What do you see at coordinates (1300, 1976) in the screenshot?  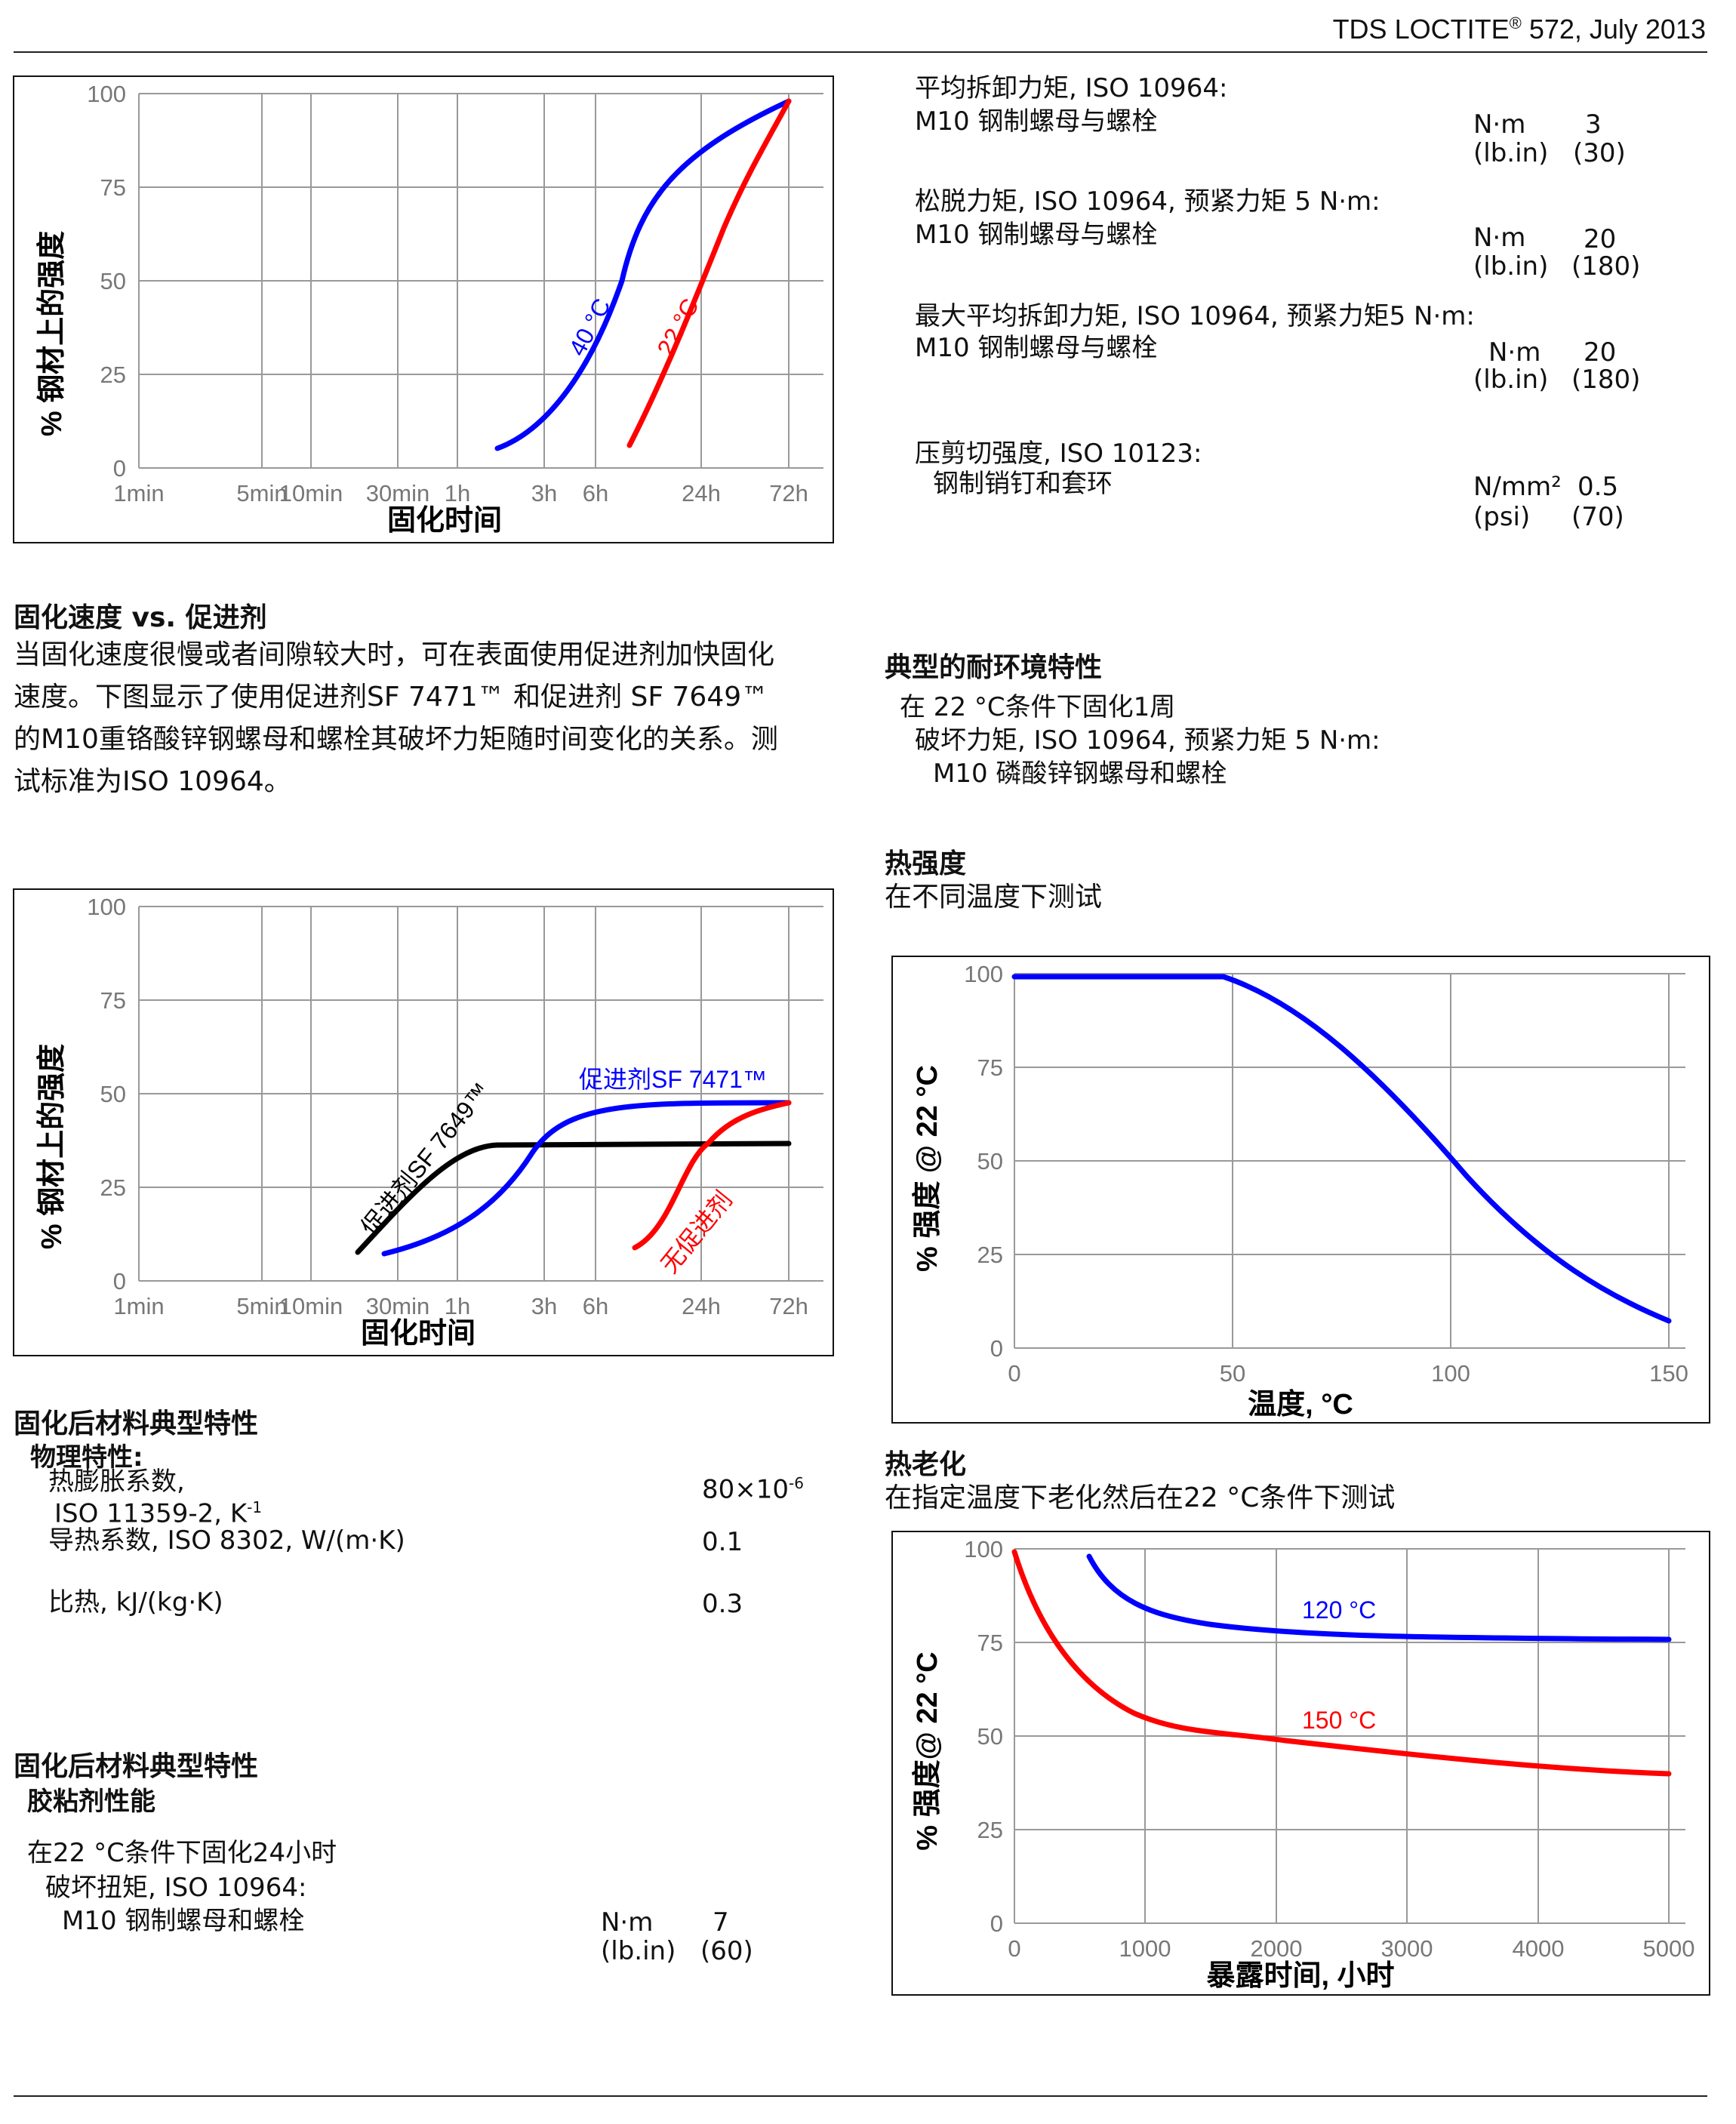 I see `x-axis-title: 暴露时间, 小时` at bounding box center [1300, 1976].